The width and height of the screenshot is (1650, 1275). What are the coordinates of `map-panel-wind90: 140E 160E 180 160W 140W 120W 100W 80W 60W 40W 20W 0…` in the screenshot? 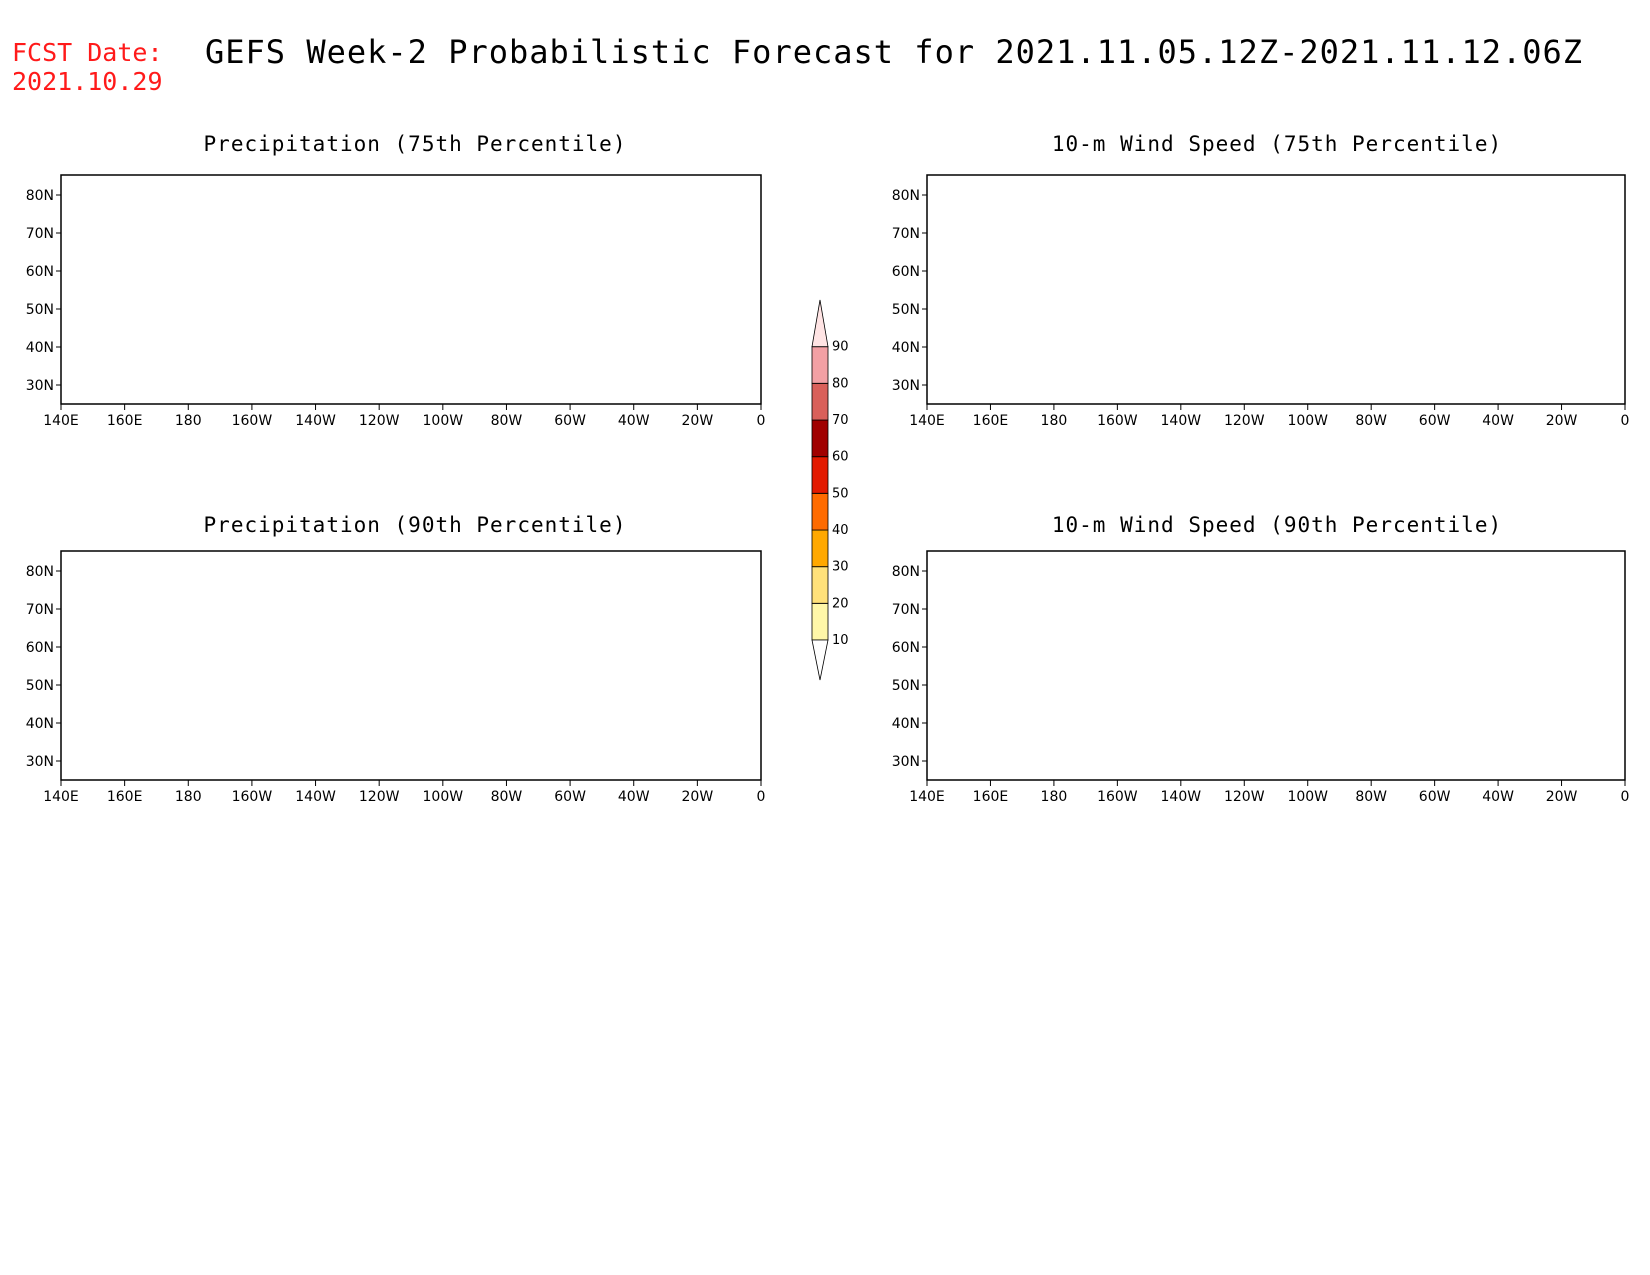 It's located at (1260, 677).